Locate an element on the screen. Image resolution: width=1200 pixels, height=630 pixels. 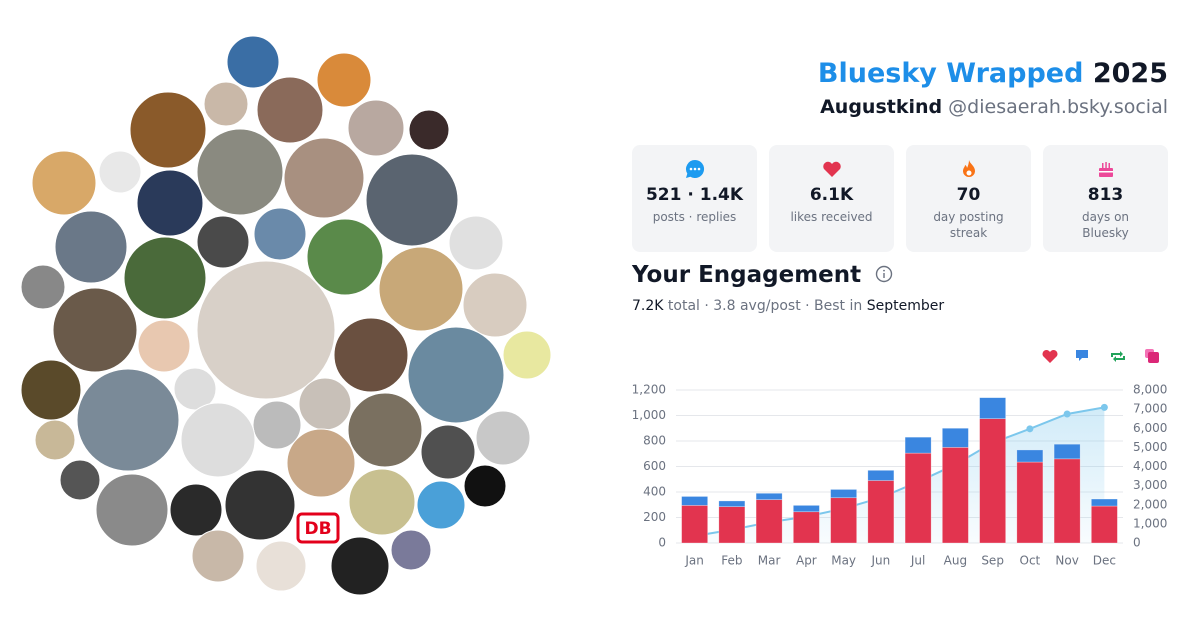
title: Bluesky Wrapped 2025 is located at coordinates (993, 73).